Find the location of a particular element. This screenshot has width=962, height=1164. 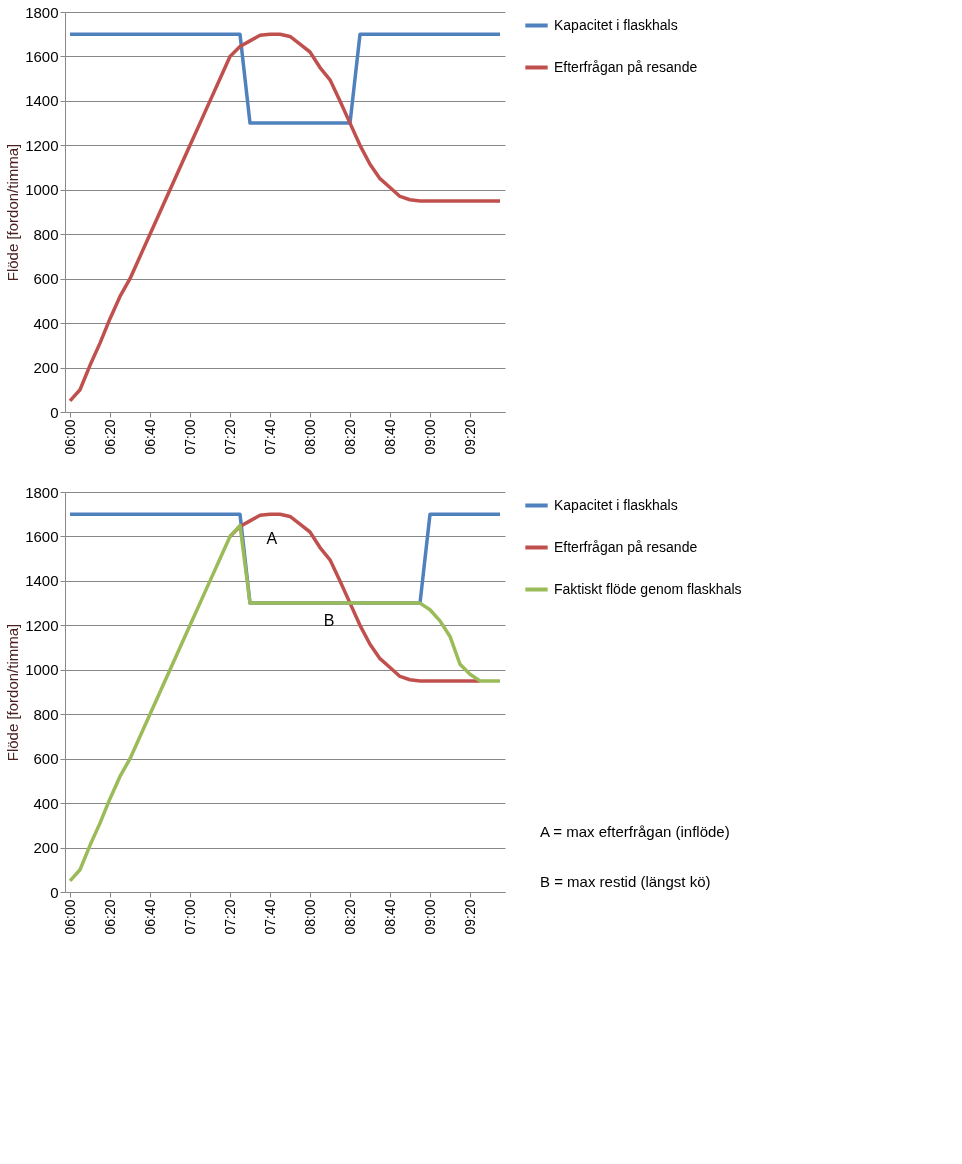

annotation: A is located at coordinates (272, 538).